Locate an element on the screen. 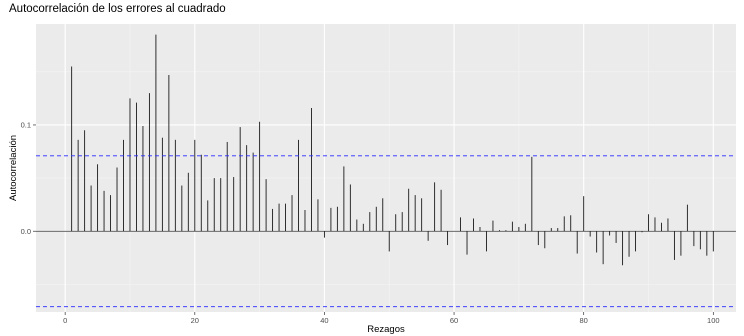 This screenshot has width=744, height=336. x-tick-label: 60 is located at coordinates (454, 320).